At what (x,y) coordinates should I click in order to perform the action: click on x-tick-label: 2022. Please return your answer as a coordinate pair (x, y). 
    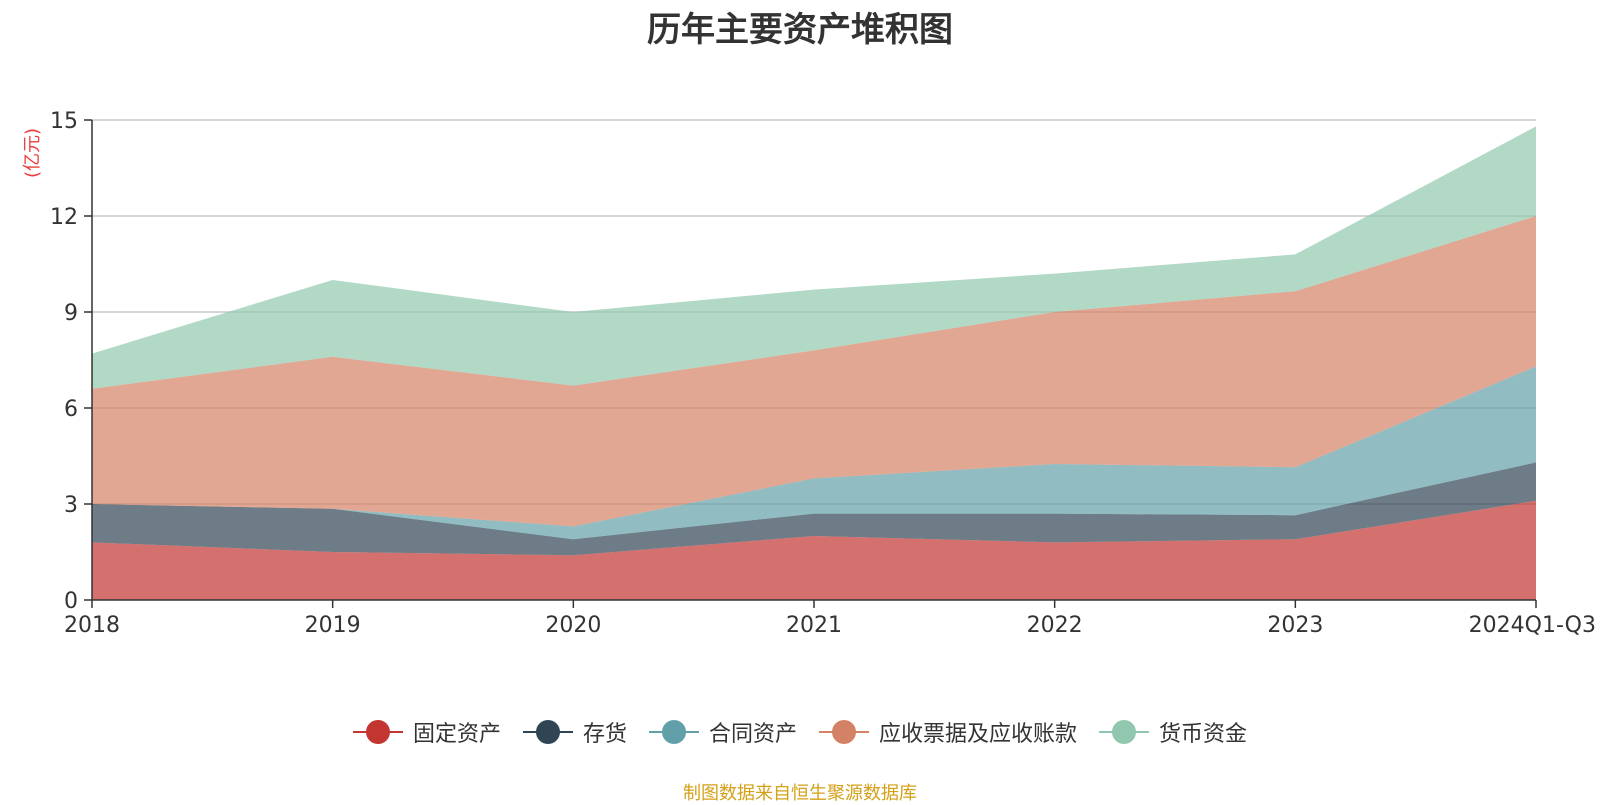
    Looking at the image, I should click on (1055, 625).